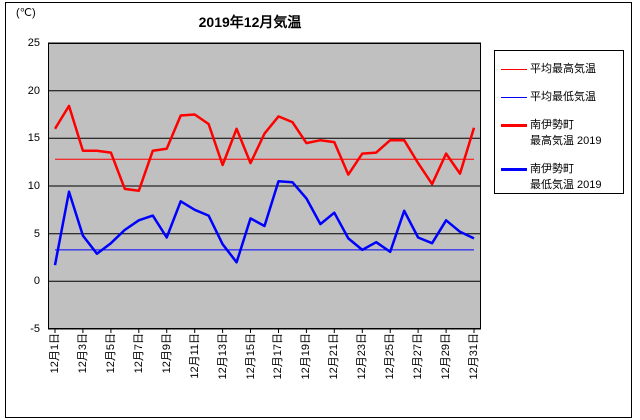 The image size is (640, 420). I want to click on x-axis-tick-label: 12月9日, so click(166, 353).